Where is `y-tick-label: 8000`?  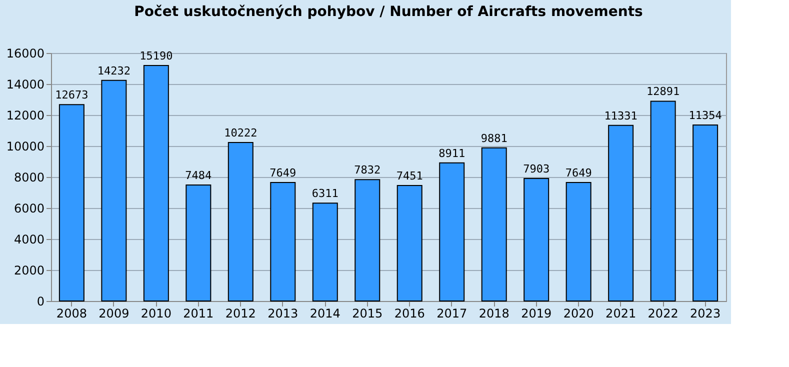 y-tick-label: 8000 is located at coordinates (29, 177).